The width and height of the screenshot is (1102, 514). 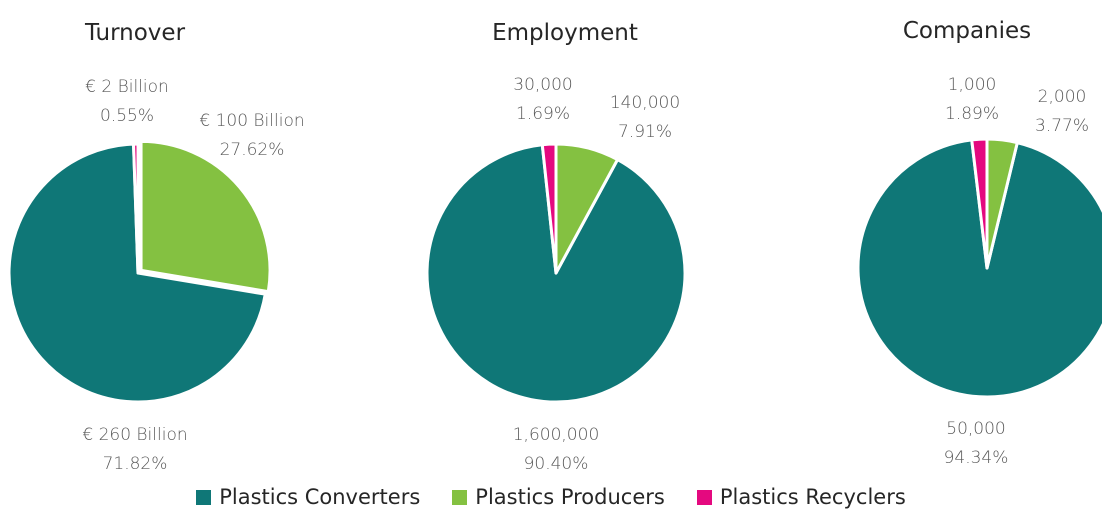 I want to click on data-label-percent: 1.89%, so click(x=972, y=114).